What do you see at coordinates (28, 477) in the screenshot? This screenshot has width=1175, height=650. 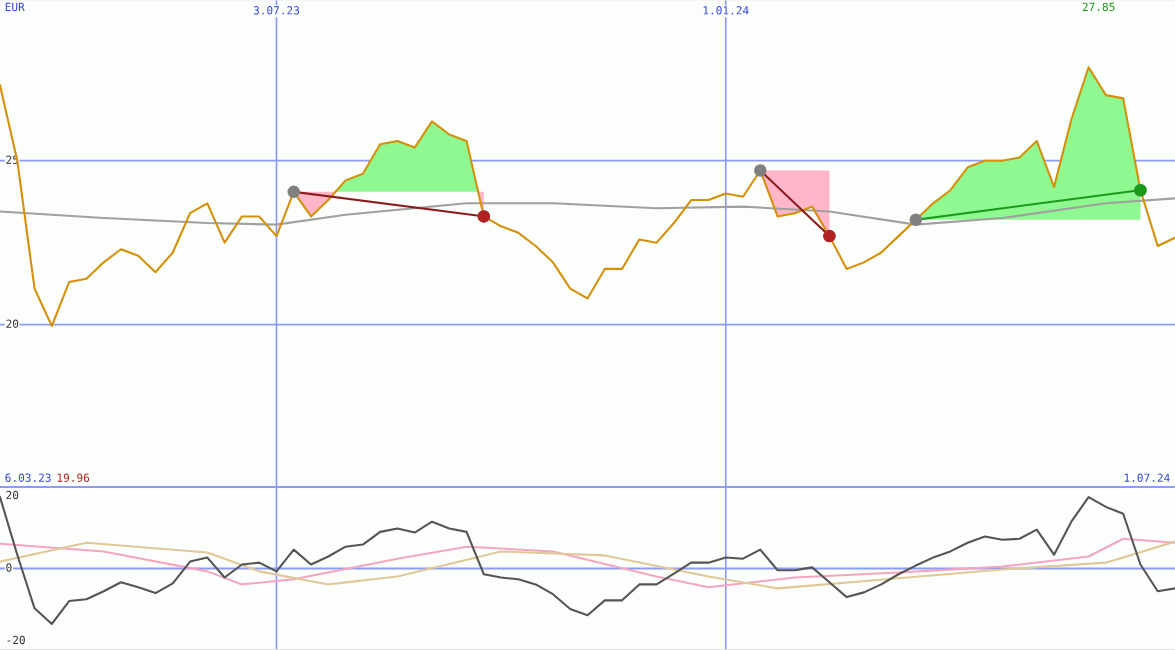 I see `annotation: 6.03.23` at bounding box center [28, 477].